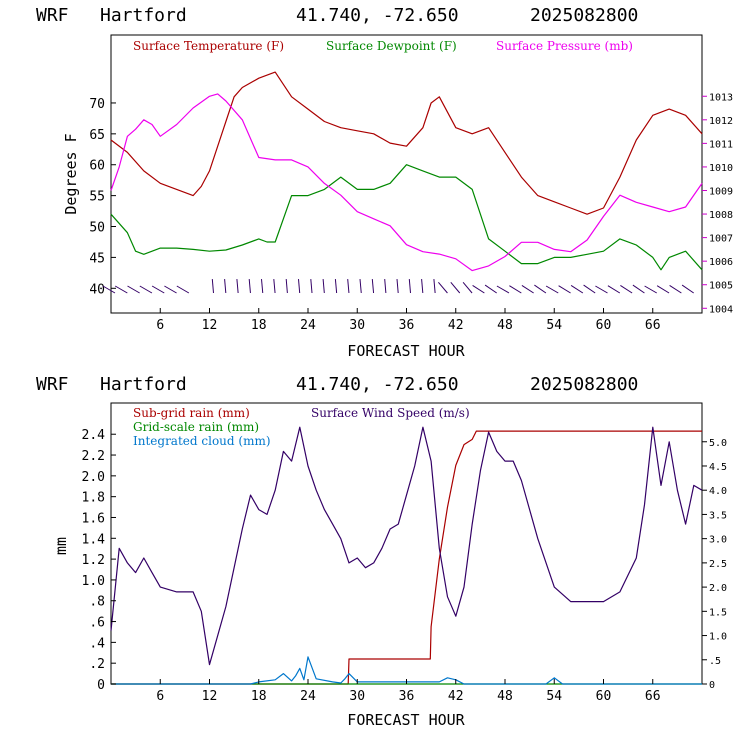 This screenshot has width=740, height=740. Describe the element at coordinates (721, 215) in the screenshot. I see `y2-tick-label: 1008` at that location.